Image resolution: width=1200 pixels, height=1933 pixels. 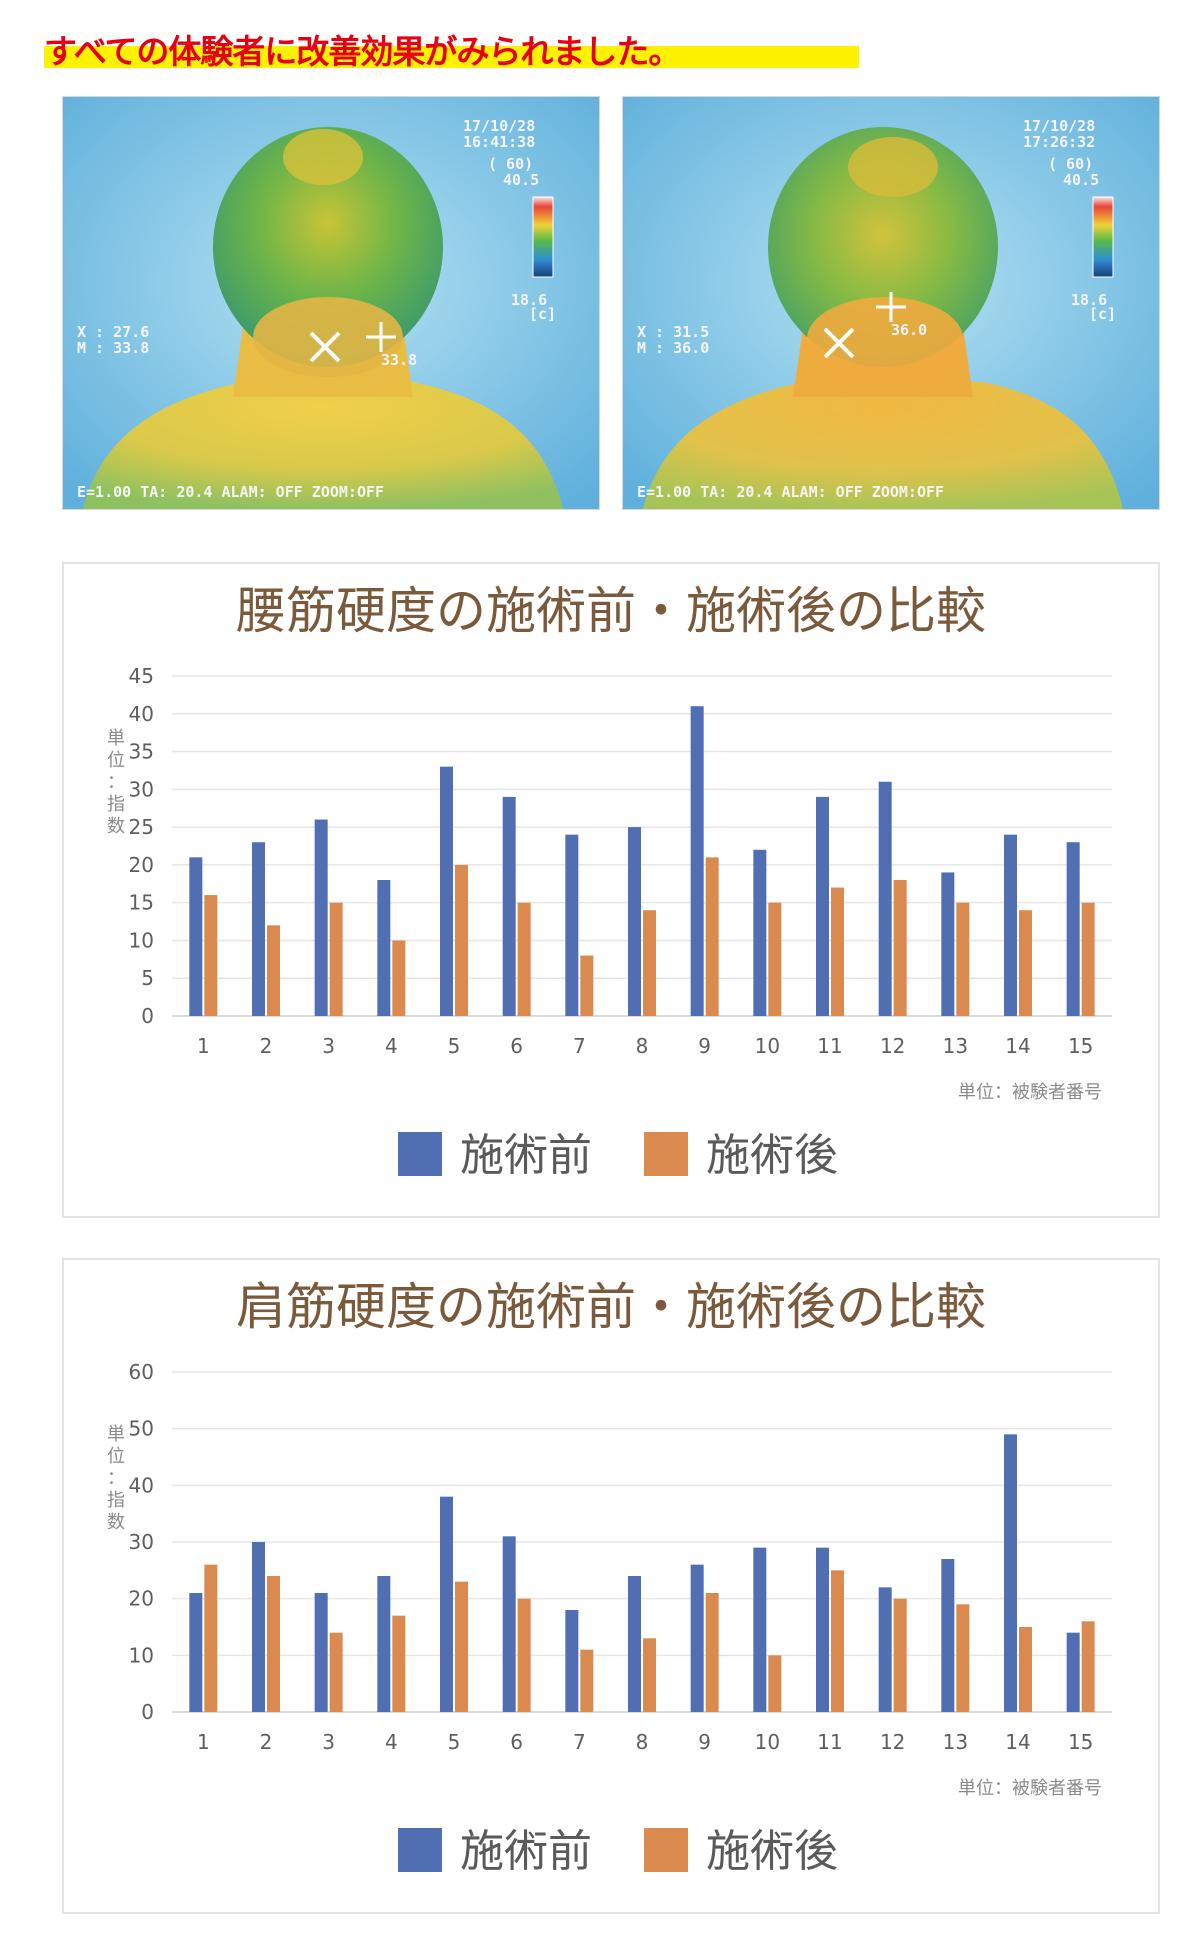 What do you see at coordinates (399, 360) in the screenshot?
I see `cursor-temp: 33.8` at bounding box center [399, 360].